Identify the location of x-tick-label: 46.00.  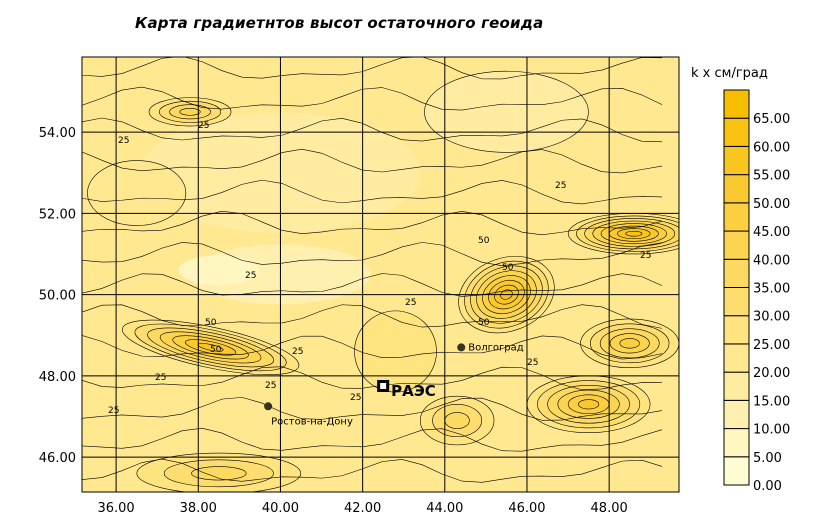
(526, 508).